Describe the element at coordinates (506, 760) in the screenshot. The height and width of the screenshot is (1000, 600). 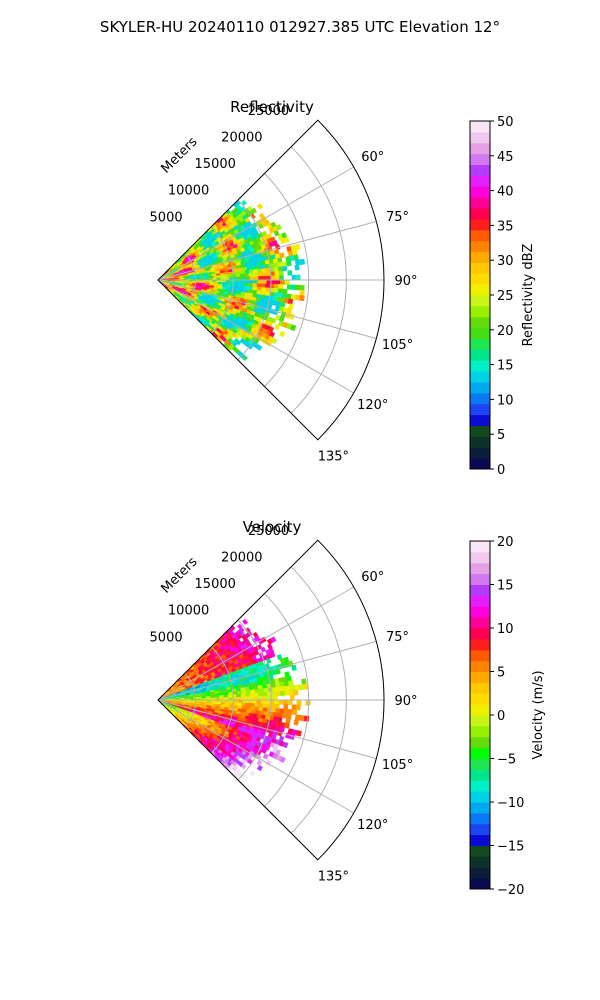
I see `colorbar-tick-label: −5` at that location.